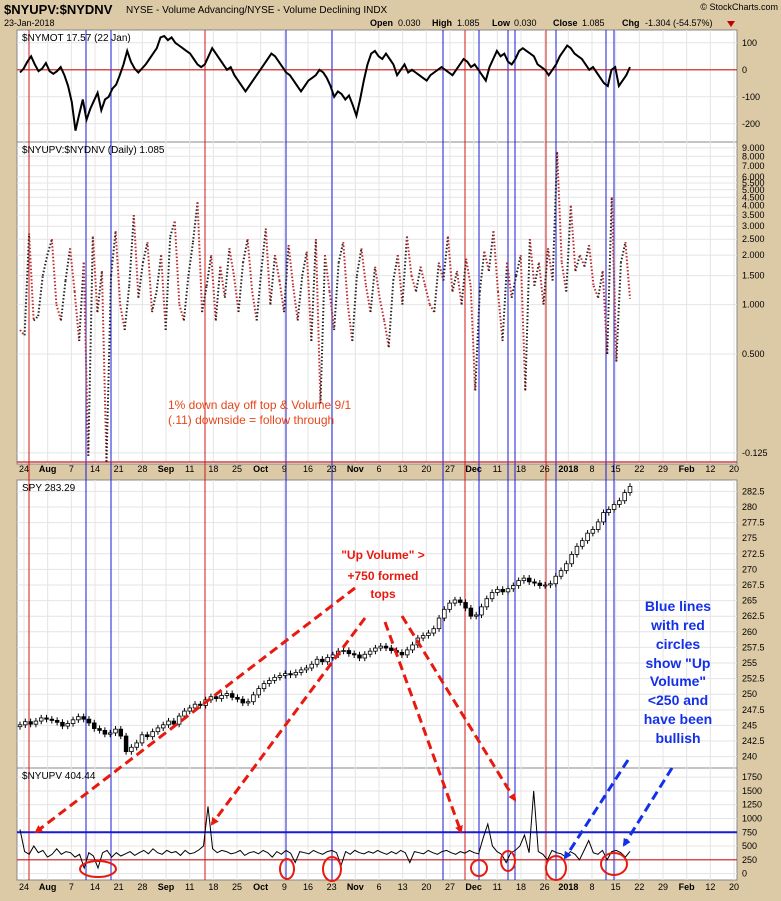 Image resolution: width=781 pixels, height=901 pixels. Describe the element at coordinates (753, 647) in the screenshot. I see `y-tick-label: 257.5` at that location.